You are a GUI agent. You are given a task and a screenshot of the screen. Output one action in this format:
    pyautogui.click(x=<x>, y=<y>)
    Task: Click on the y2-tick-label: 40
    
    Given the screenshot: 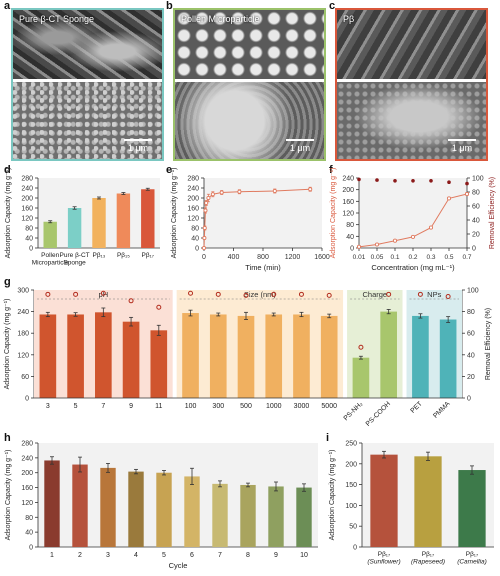 What is the action you would take?
    pyautogui.click(x=471, y=355)
    